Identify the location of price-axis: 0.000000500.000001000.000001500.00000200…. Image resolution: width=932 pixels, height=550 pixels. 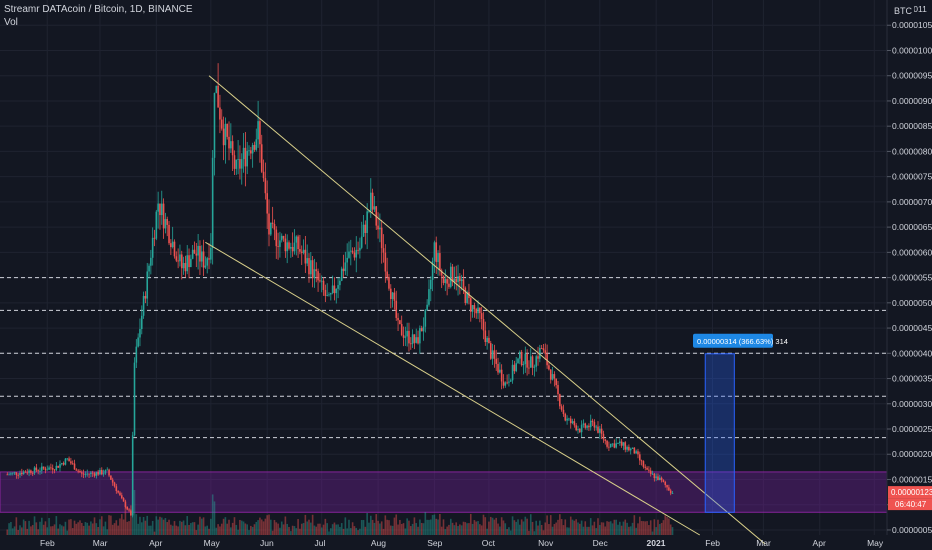
(909, 269).